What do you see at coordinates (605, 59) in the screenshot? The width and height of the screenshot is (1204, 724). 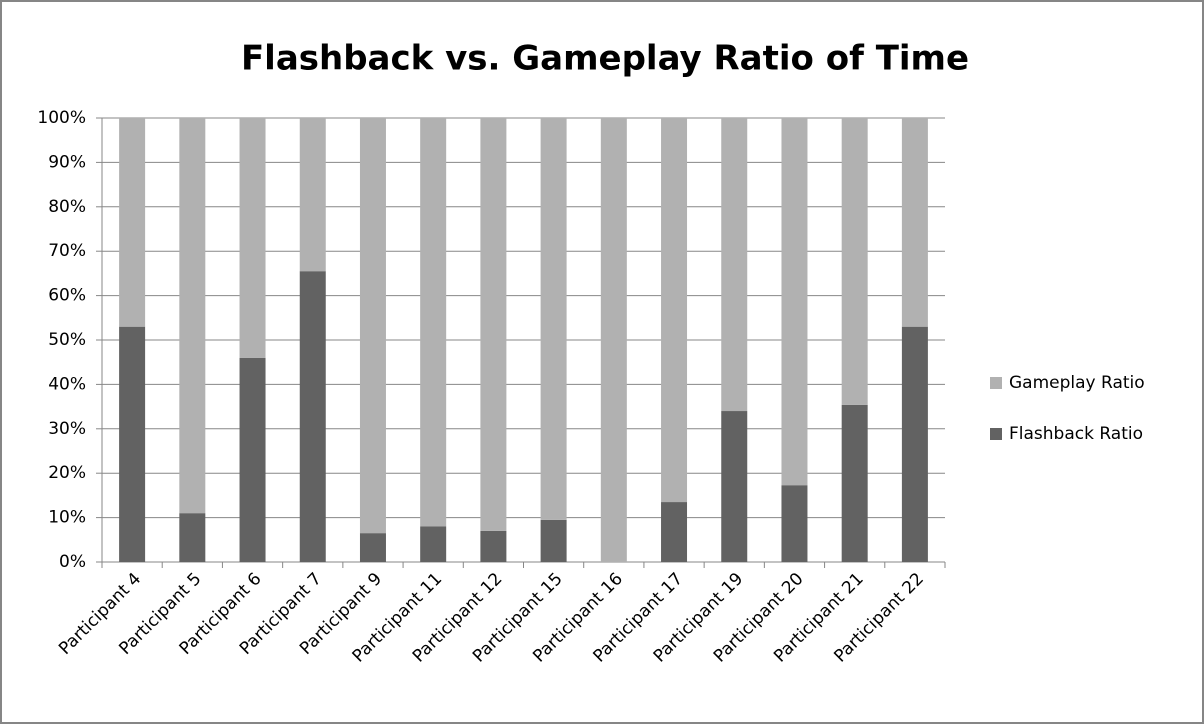 I see `chart-title: Flashback vs. Gameplay Ratio of Time` at bounding box center [605, 59].